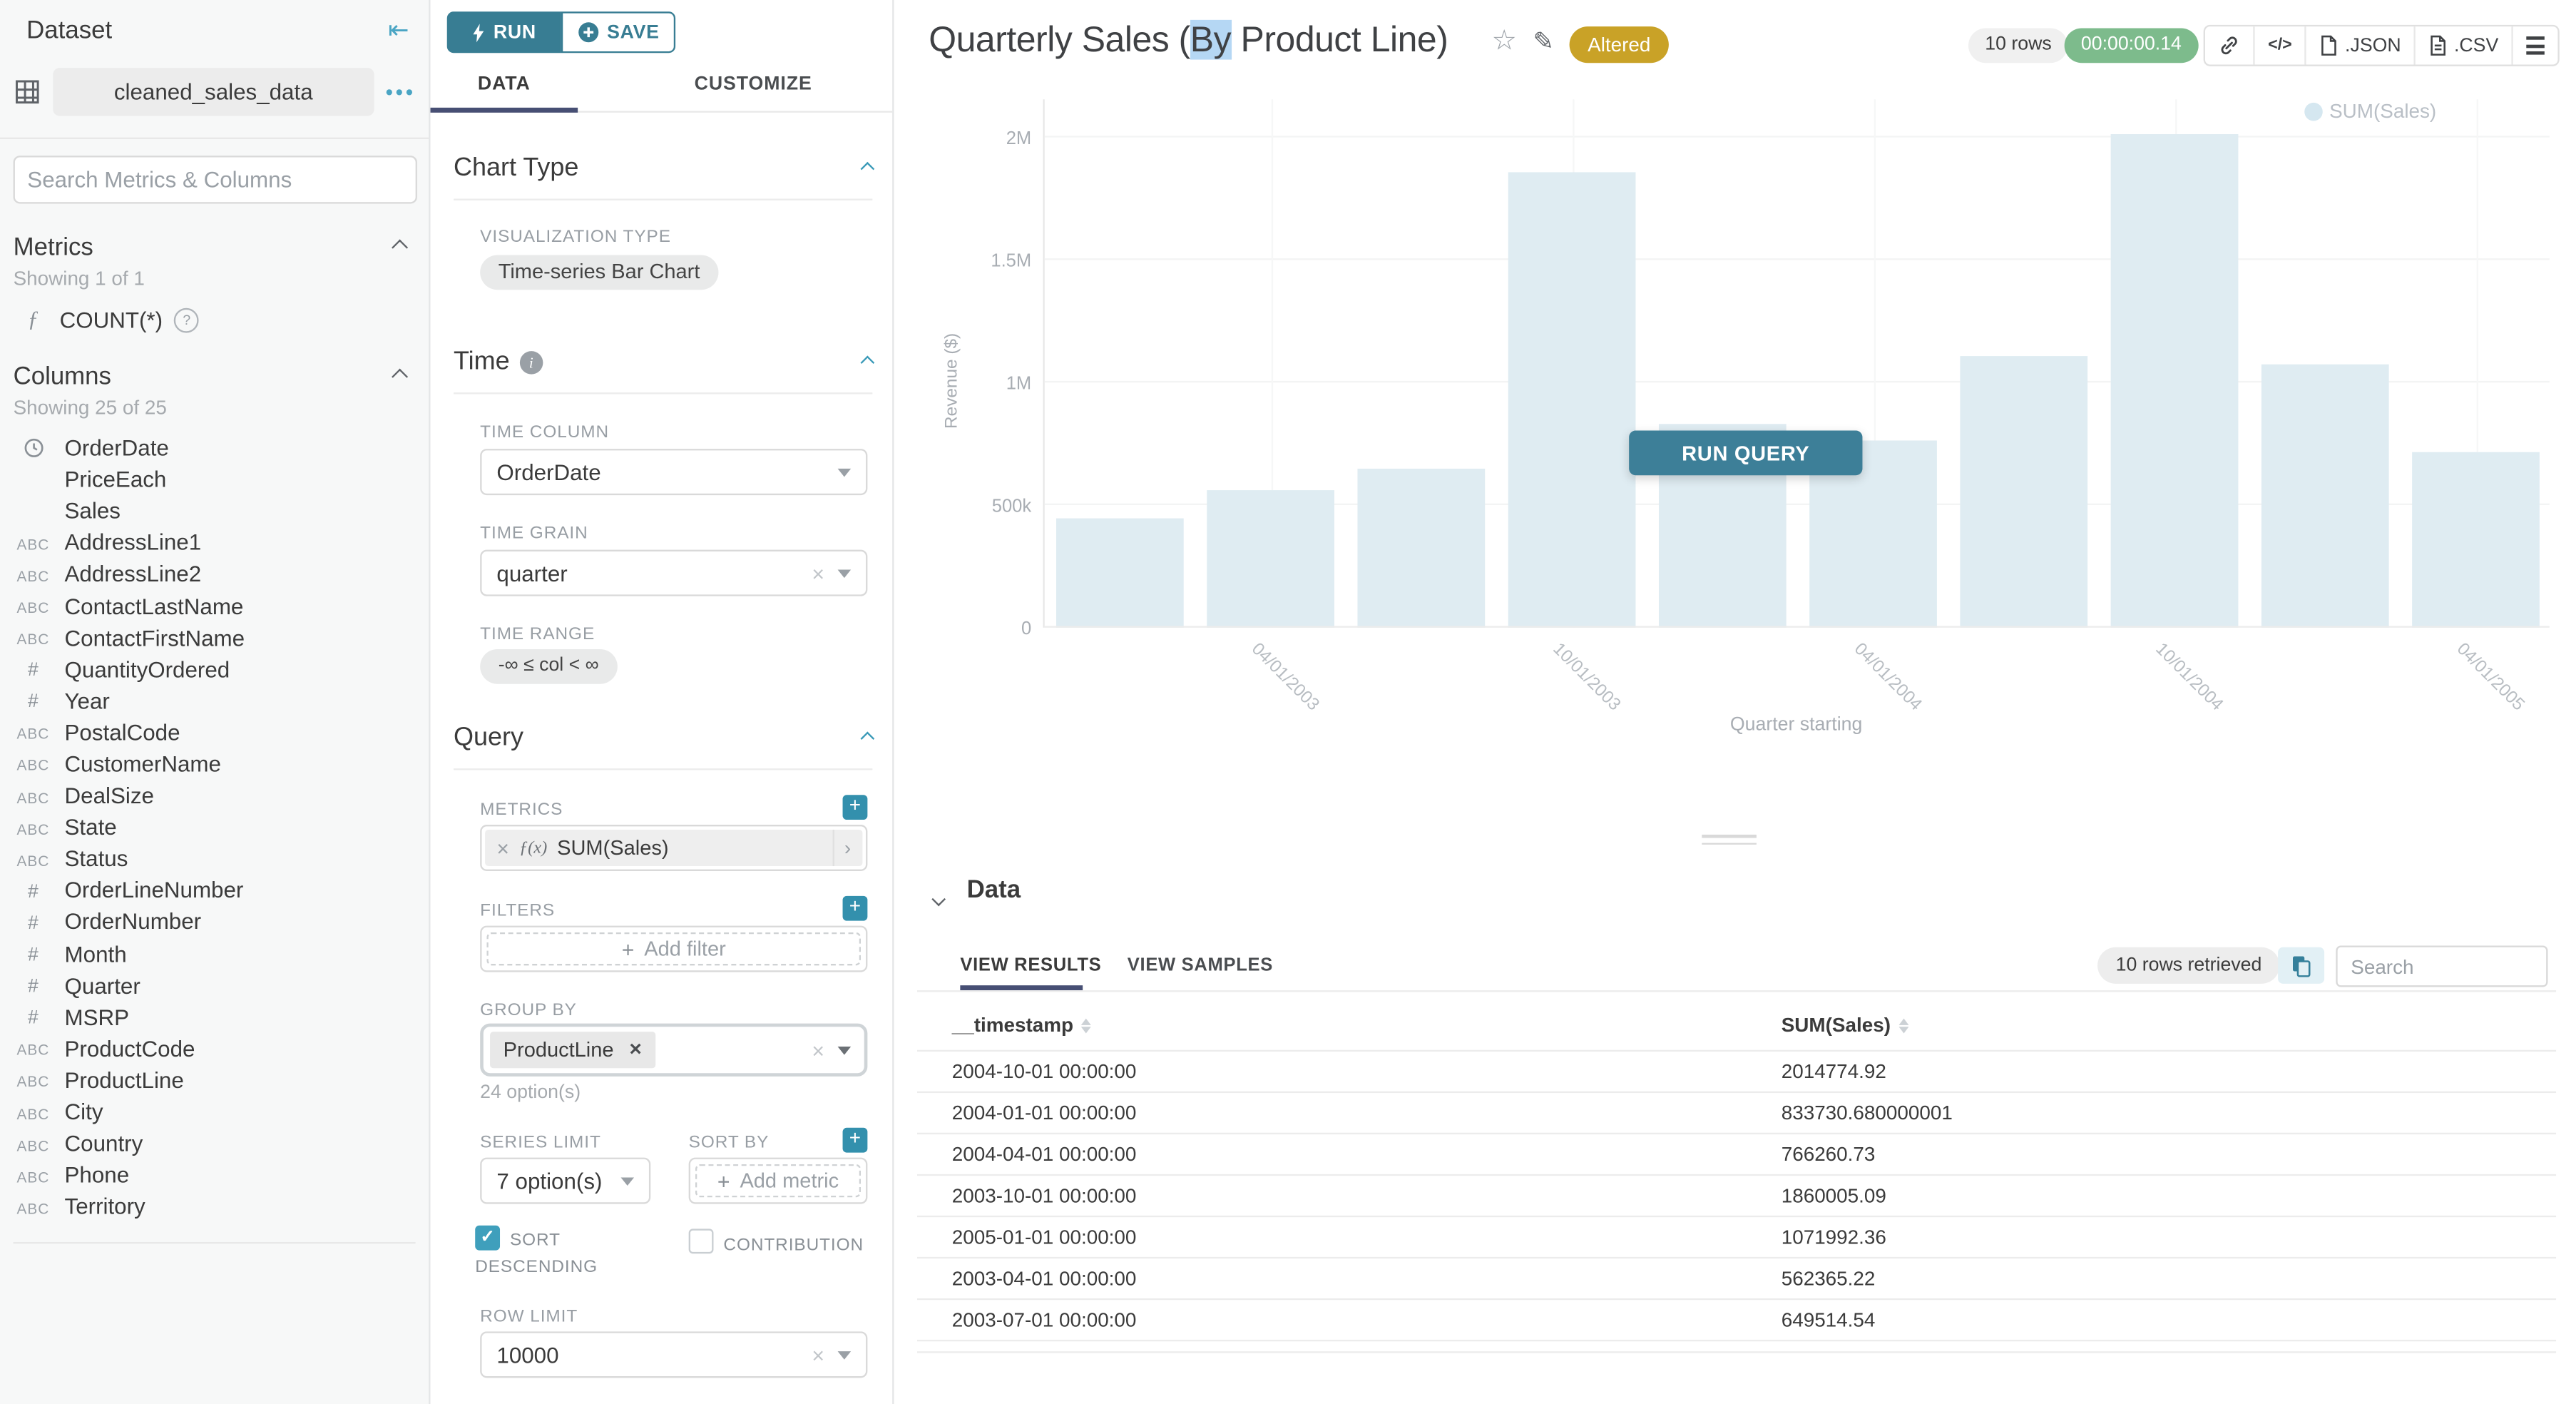 The height and width of the screenshot is (1404, 2576). I want to click on metric-pill: × ƒ(x) SUM(Sales) ›, so click(674, 848).